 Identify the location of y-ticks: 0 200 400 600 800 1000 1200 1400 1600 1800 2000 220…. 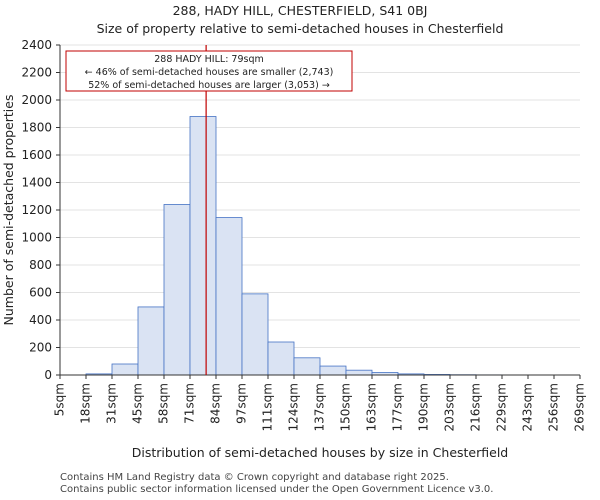
(40, 210).